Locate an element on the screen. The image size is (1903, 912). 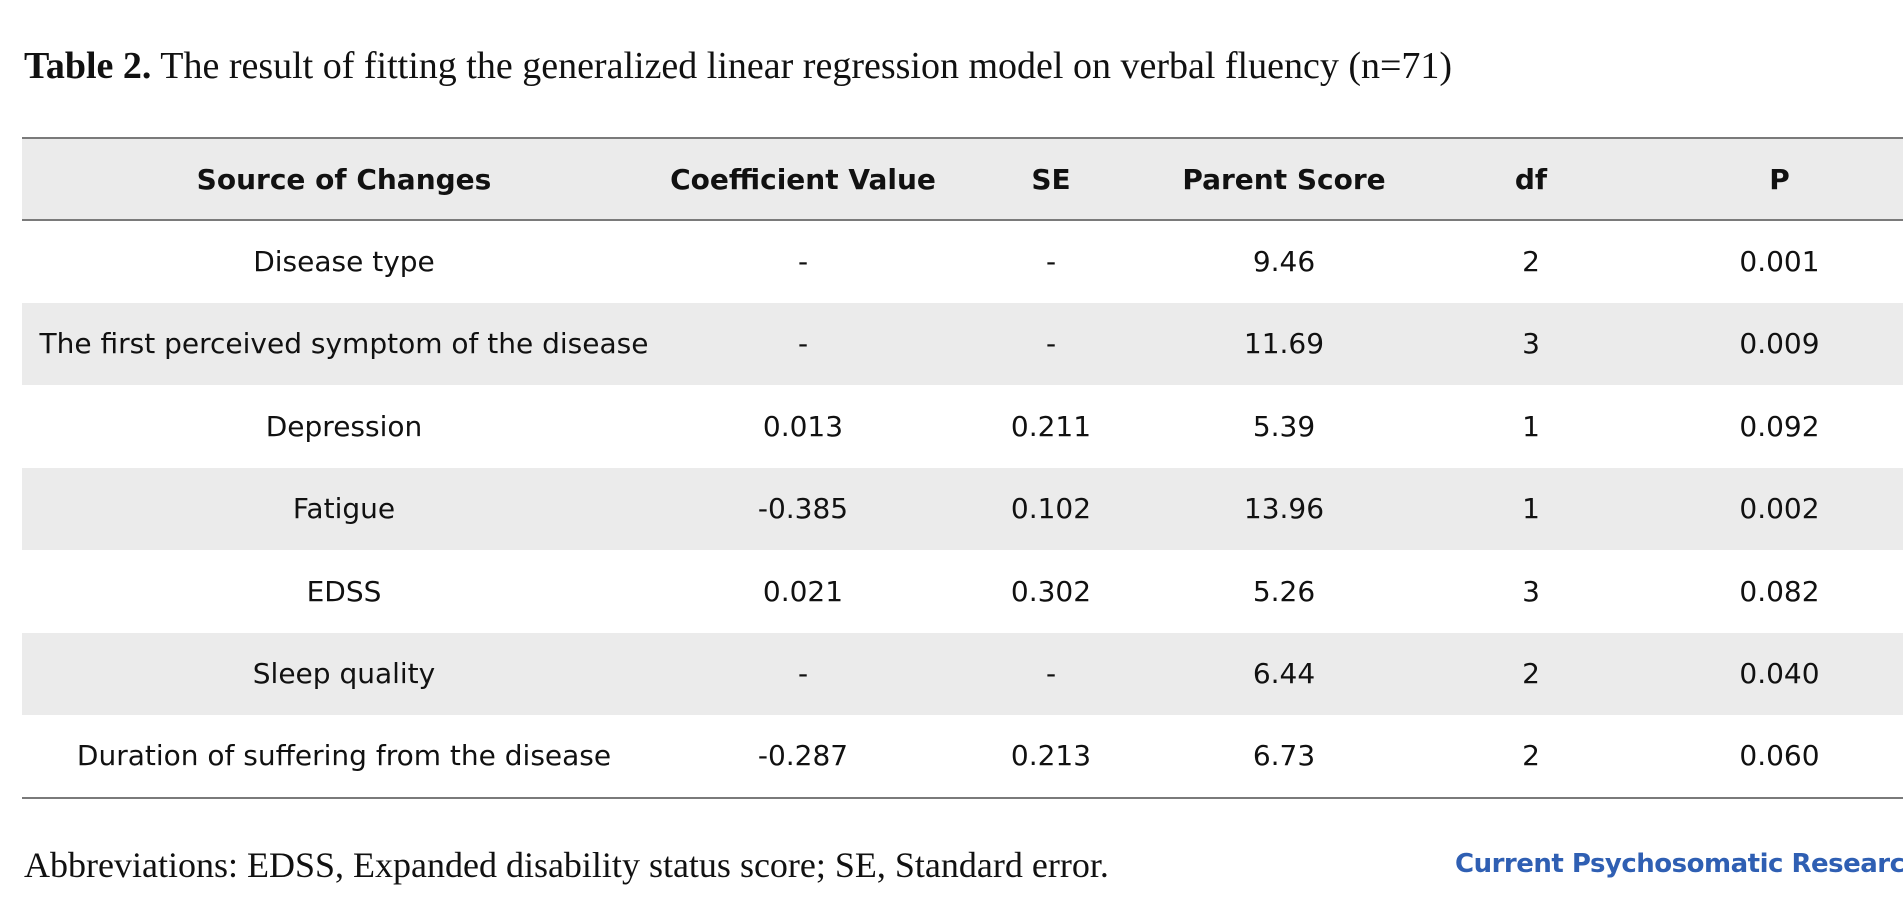
header-df: df is located at coordinates (1531, 179).